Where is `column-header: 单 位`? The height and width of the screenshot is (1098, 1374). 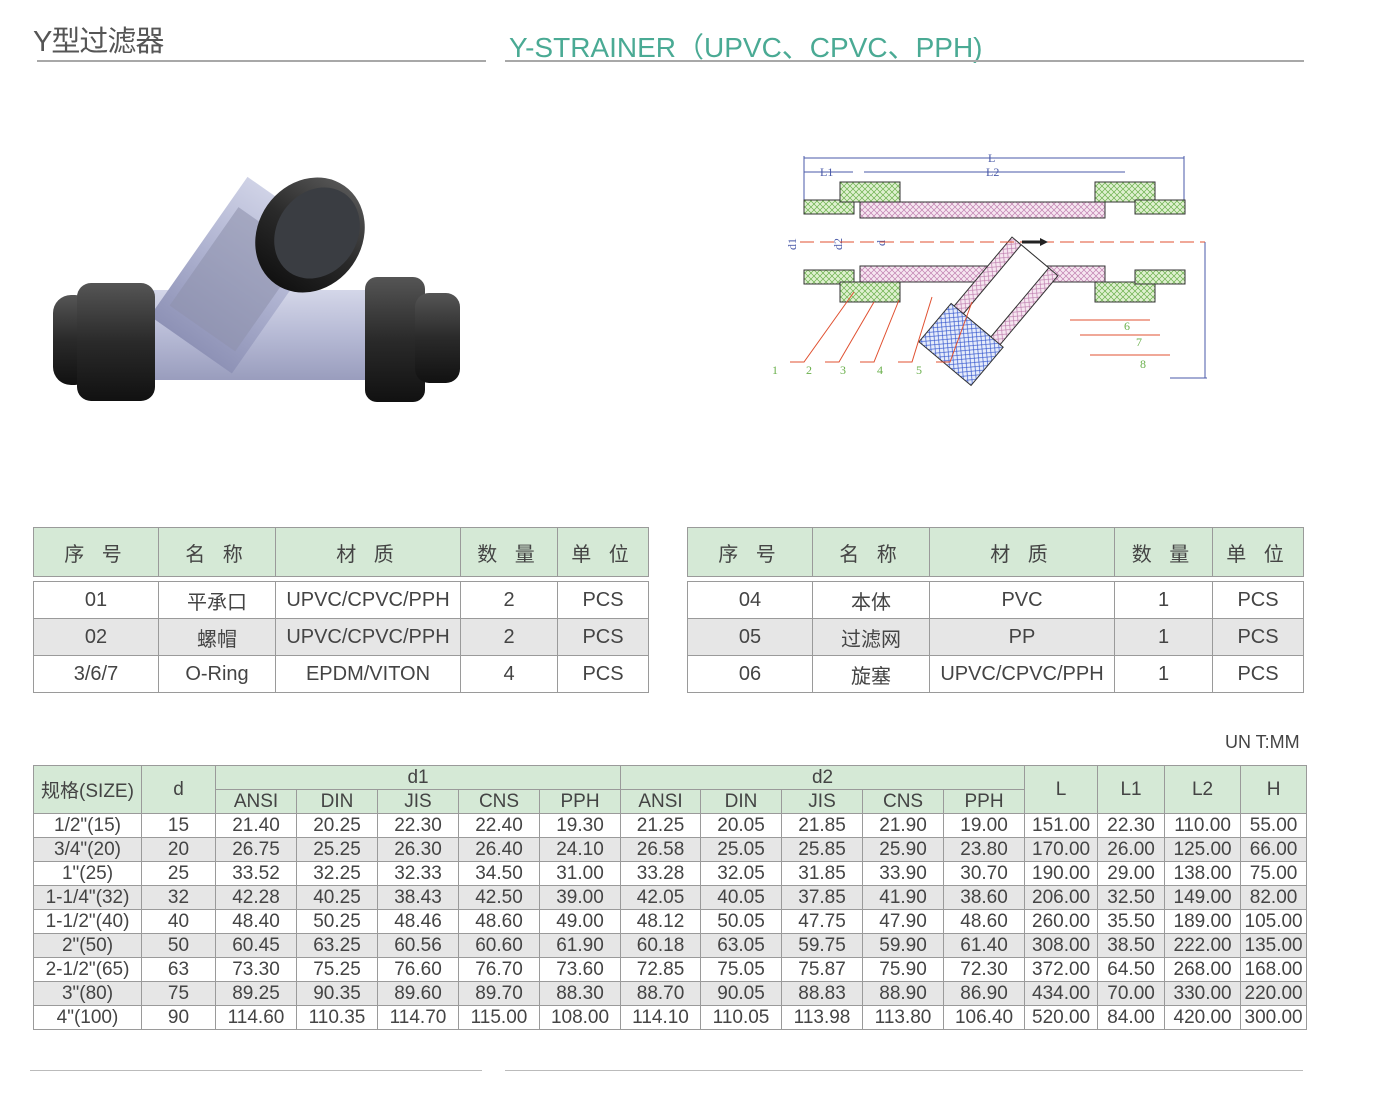 column-header: 单 位 is located at coordinates (1258, 552).